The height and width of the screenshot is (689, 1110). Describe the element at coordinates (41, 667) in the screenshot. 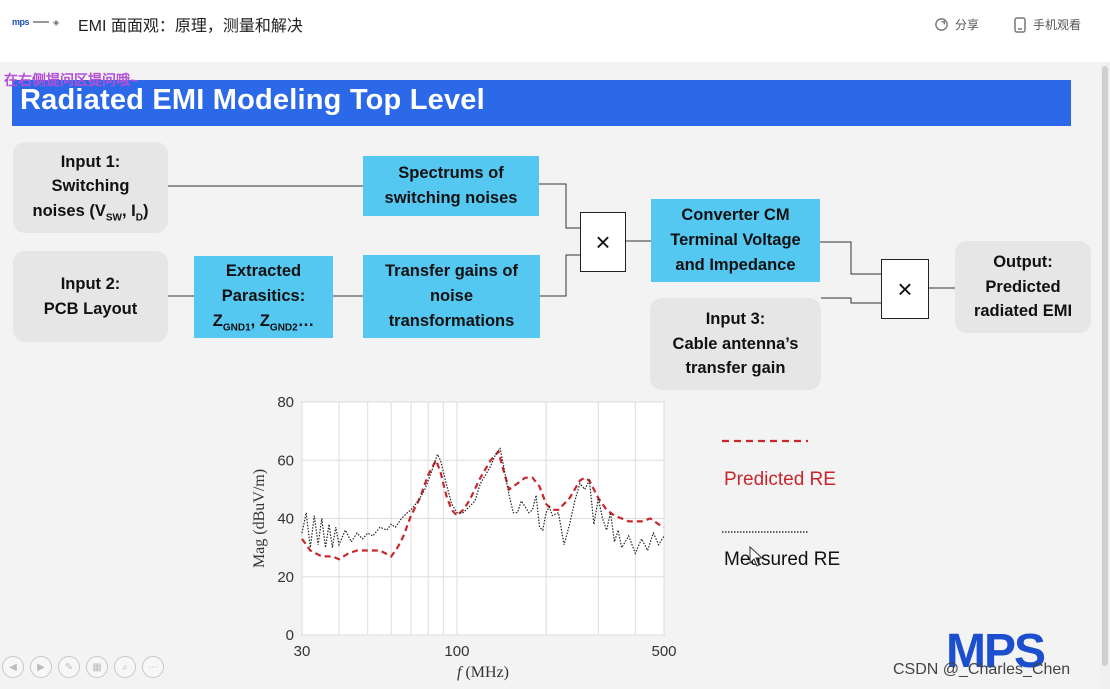

I see `next-slide-icon: ▶` at that location.